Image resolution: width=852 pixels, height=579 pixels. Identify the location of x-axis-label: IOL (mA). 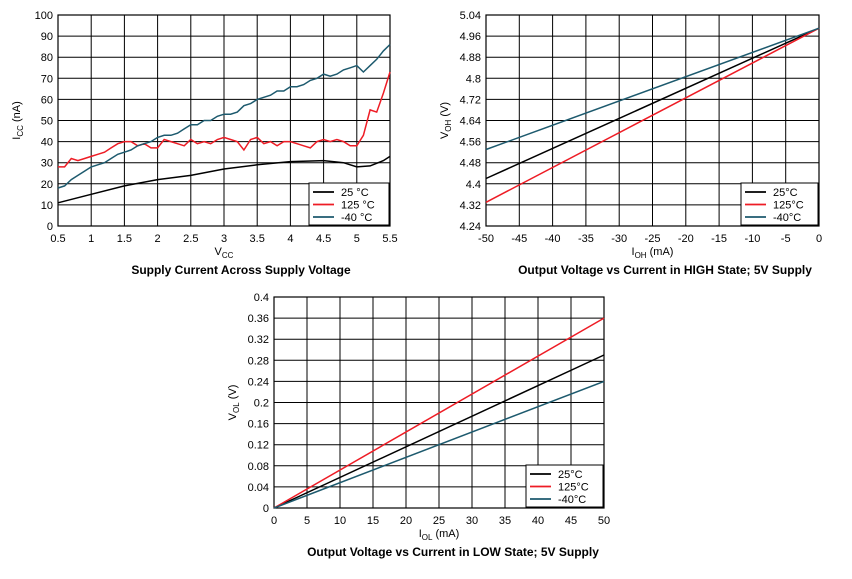
(439, 535).